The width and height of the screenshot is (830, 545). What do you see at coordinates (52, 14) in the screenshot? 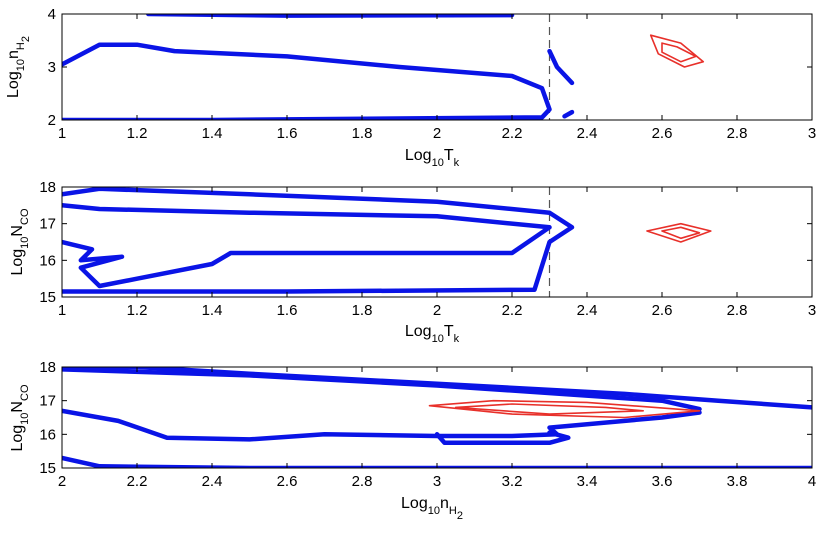
I see `y-tick-label: 4` at bounding box center [52, 14].